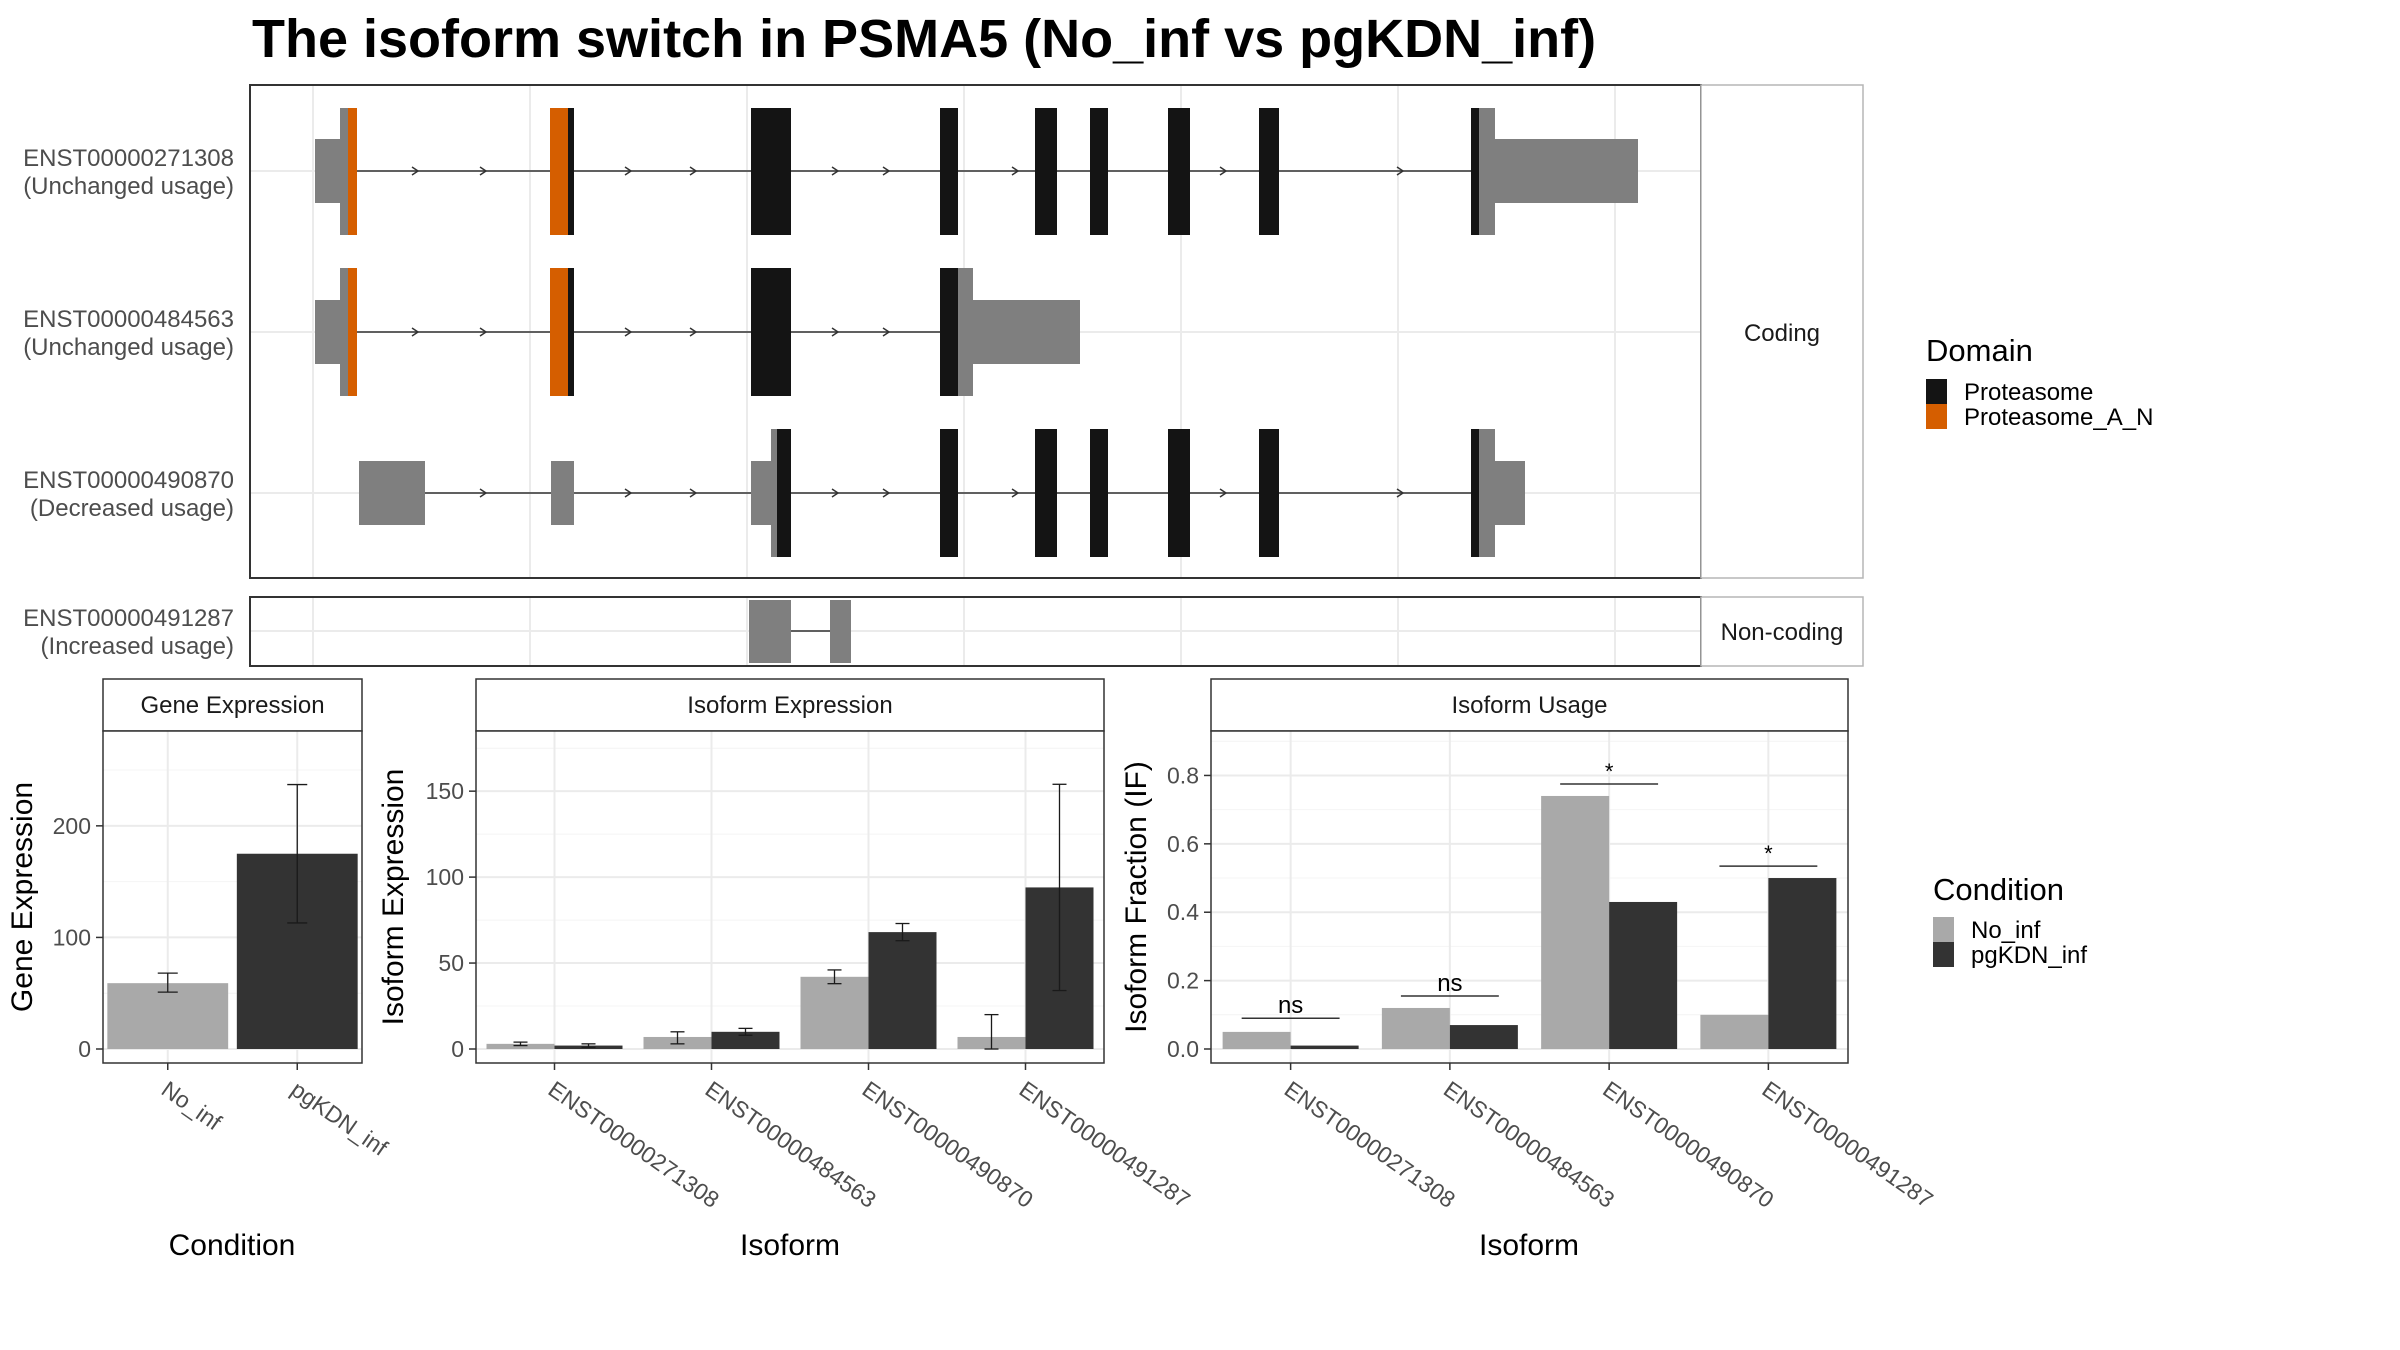 This screenshot has height=1350, width=2400. What do you see at coordinates (2029, 955) in the screenshot?
I see `condition-legend-label: pgKDN_inf` at bounding box center [2029, 955].